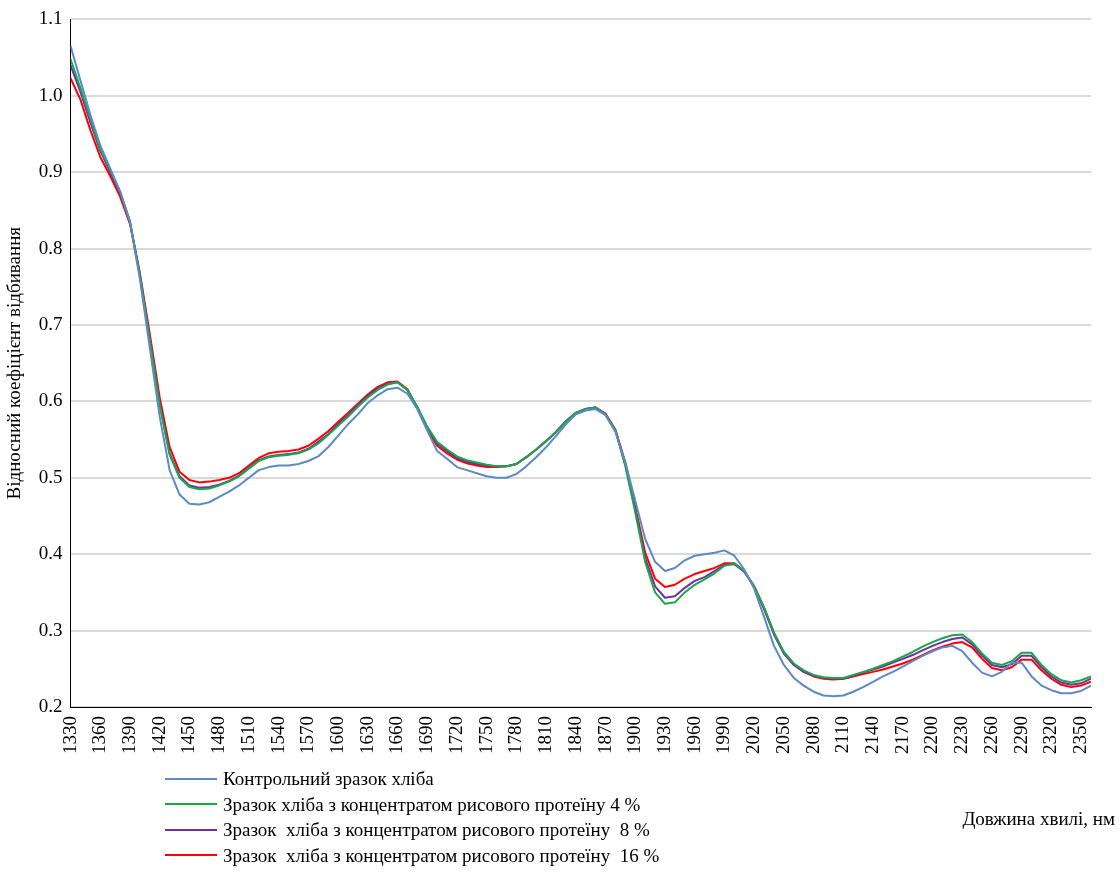 This screenshot has height=872, width=1119. What do you see at coordinates (50, 94) in the screenshot?
I see `y-tick-label: 1.0` at bounding box center [50, 94].